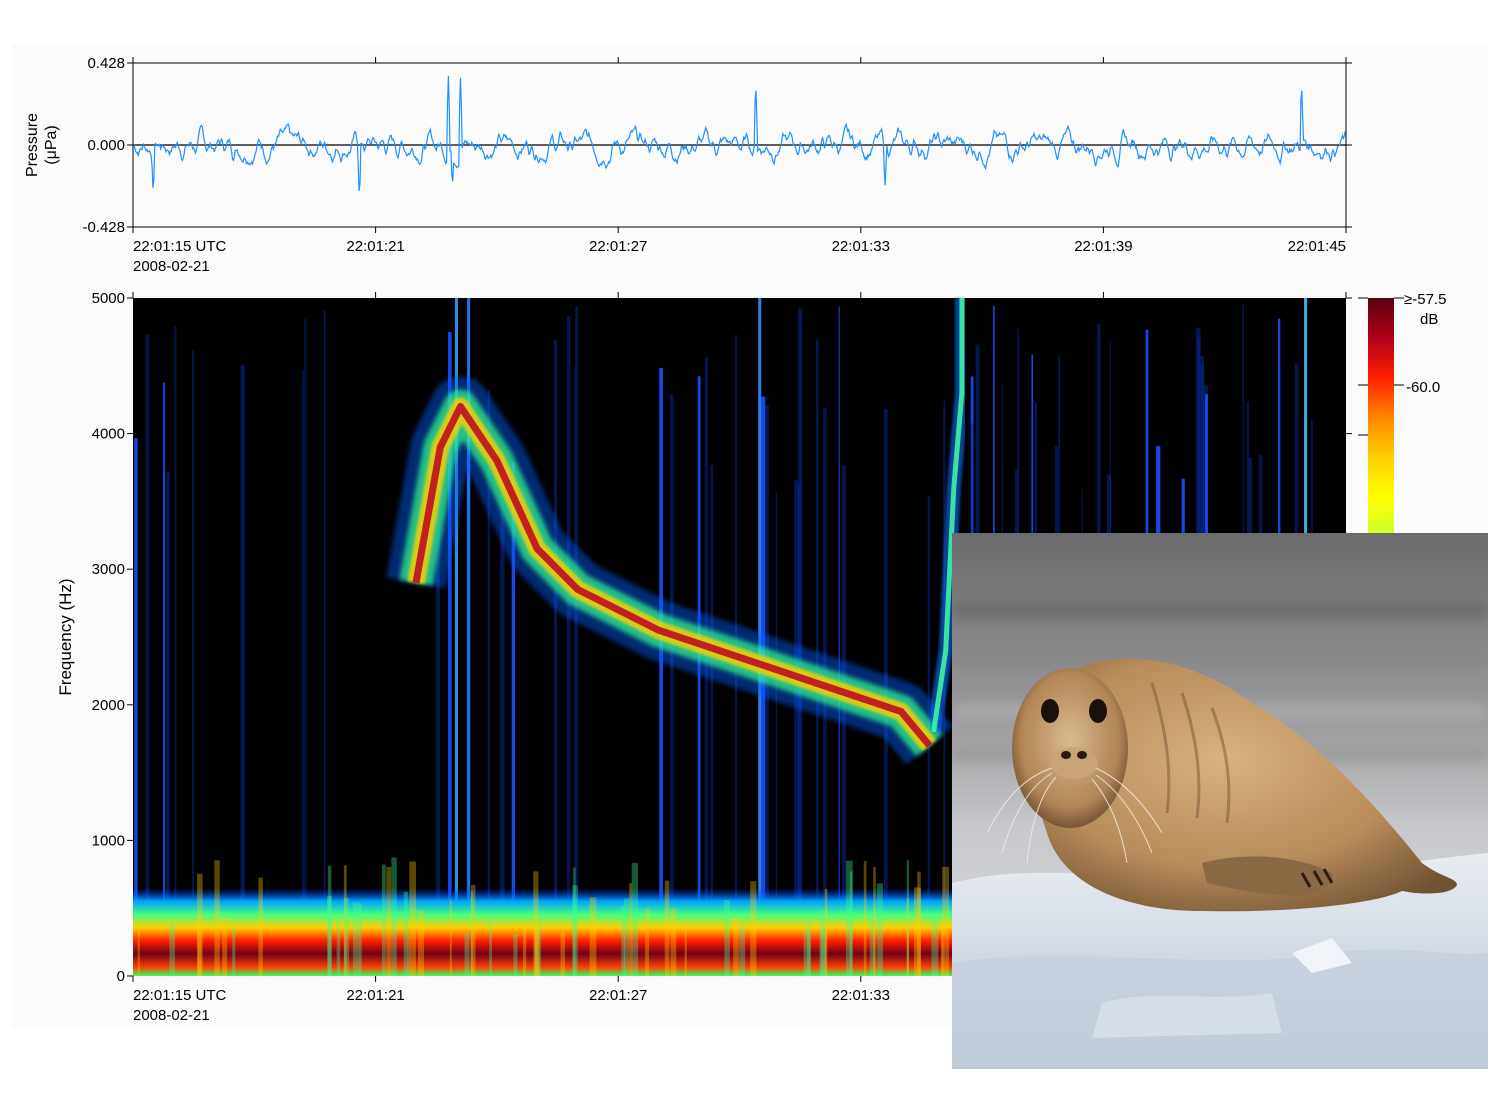 This screenshot has height=1111, width=1500. Describe the element at coordinates (65, 636) in the screenshot. I see `spectrogram-ylabel: Frequency (Hz)` at that location.